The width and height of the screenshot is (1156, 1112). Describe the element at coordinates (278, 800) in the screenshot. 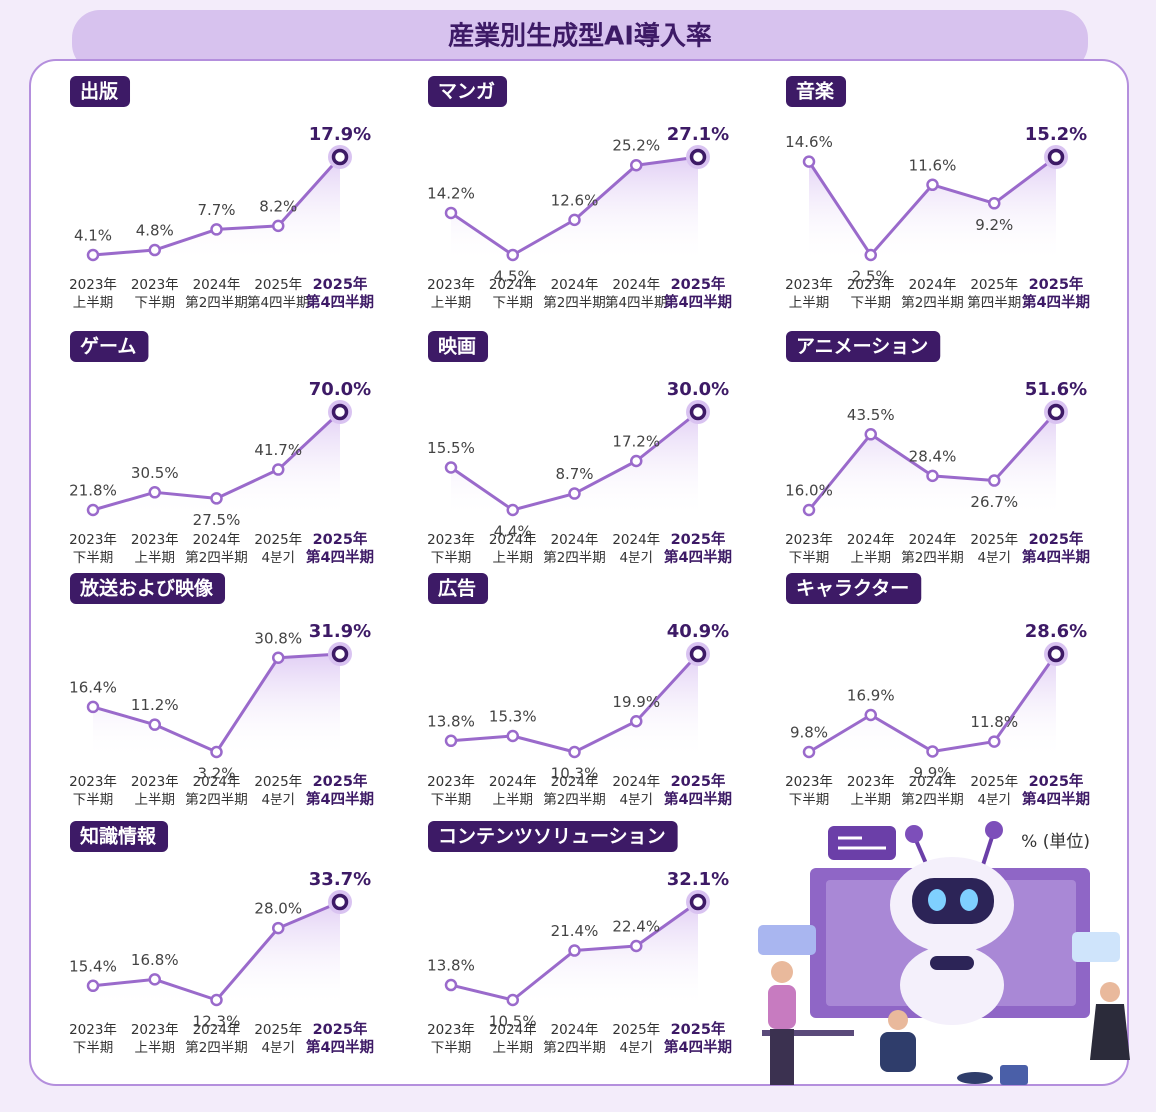

I see `x-tick-label: 4분기` at that location.